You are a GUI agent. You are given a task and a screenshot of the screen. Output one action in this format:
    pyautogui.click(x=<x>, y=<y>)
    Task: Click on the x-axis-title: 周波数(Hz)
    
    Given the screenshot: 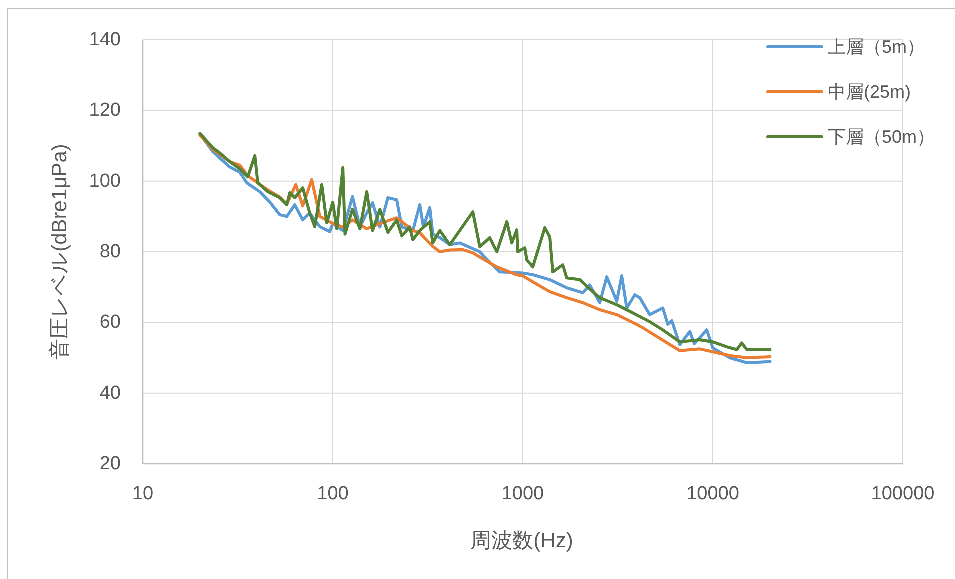 What is the action you would take?
    pyautogui.click(x=522, y=541)
    